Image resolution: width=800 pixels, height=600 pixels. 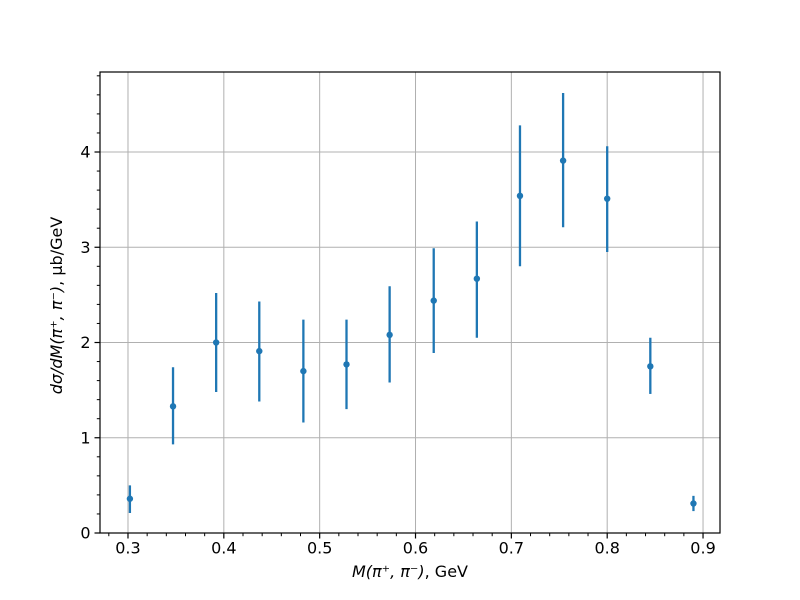 What do you see at coordinates (415, 548) in the screenshot?
I see `x-tick-label: 0.6` at bounding box center [415, 548].